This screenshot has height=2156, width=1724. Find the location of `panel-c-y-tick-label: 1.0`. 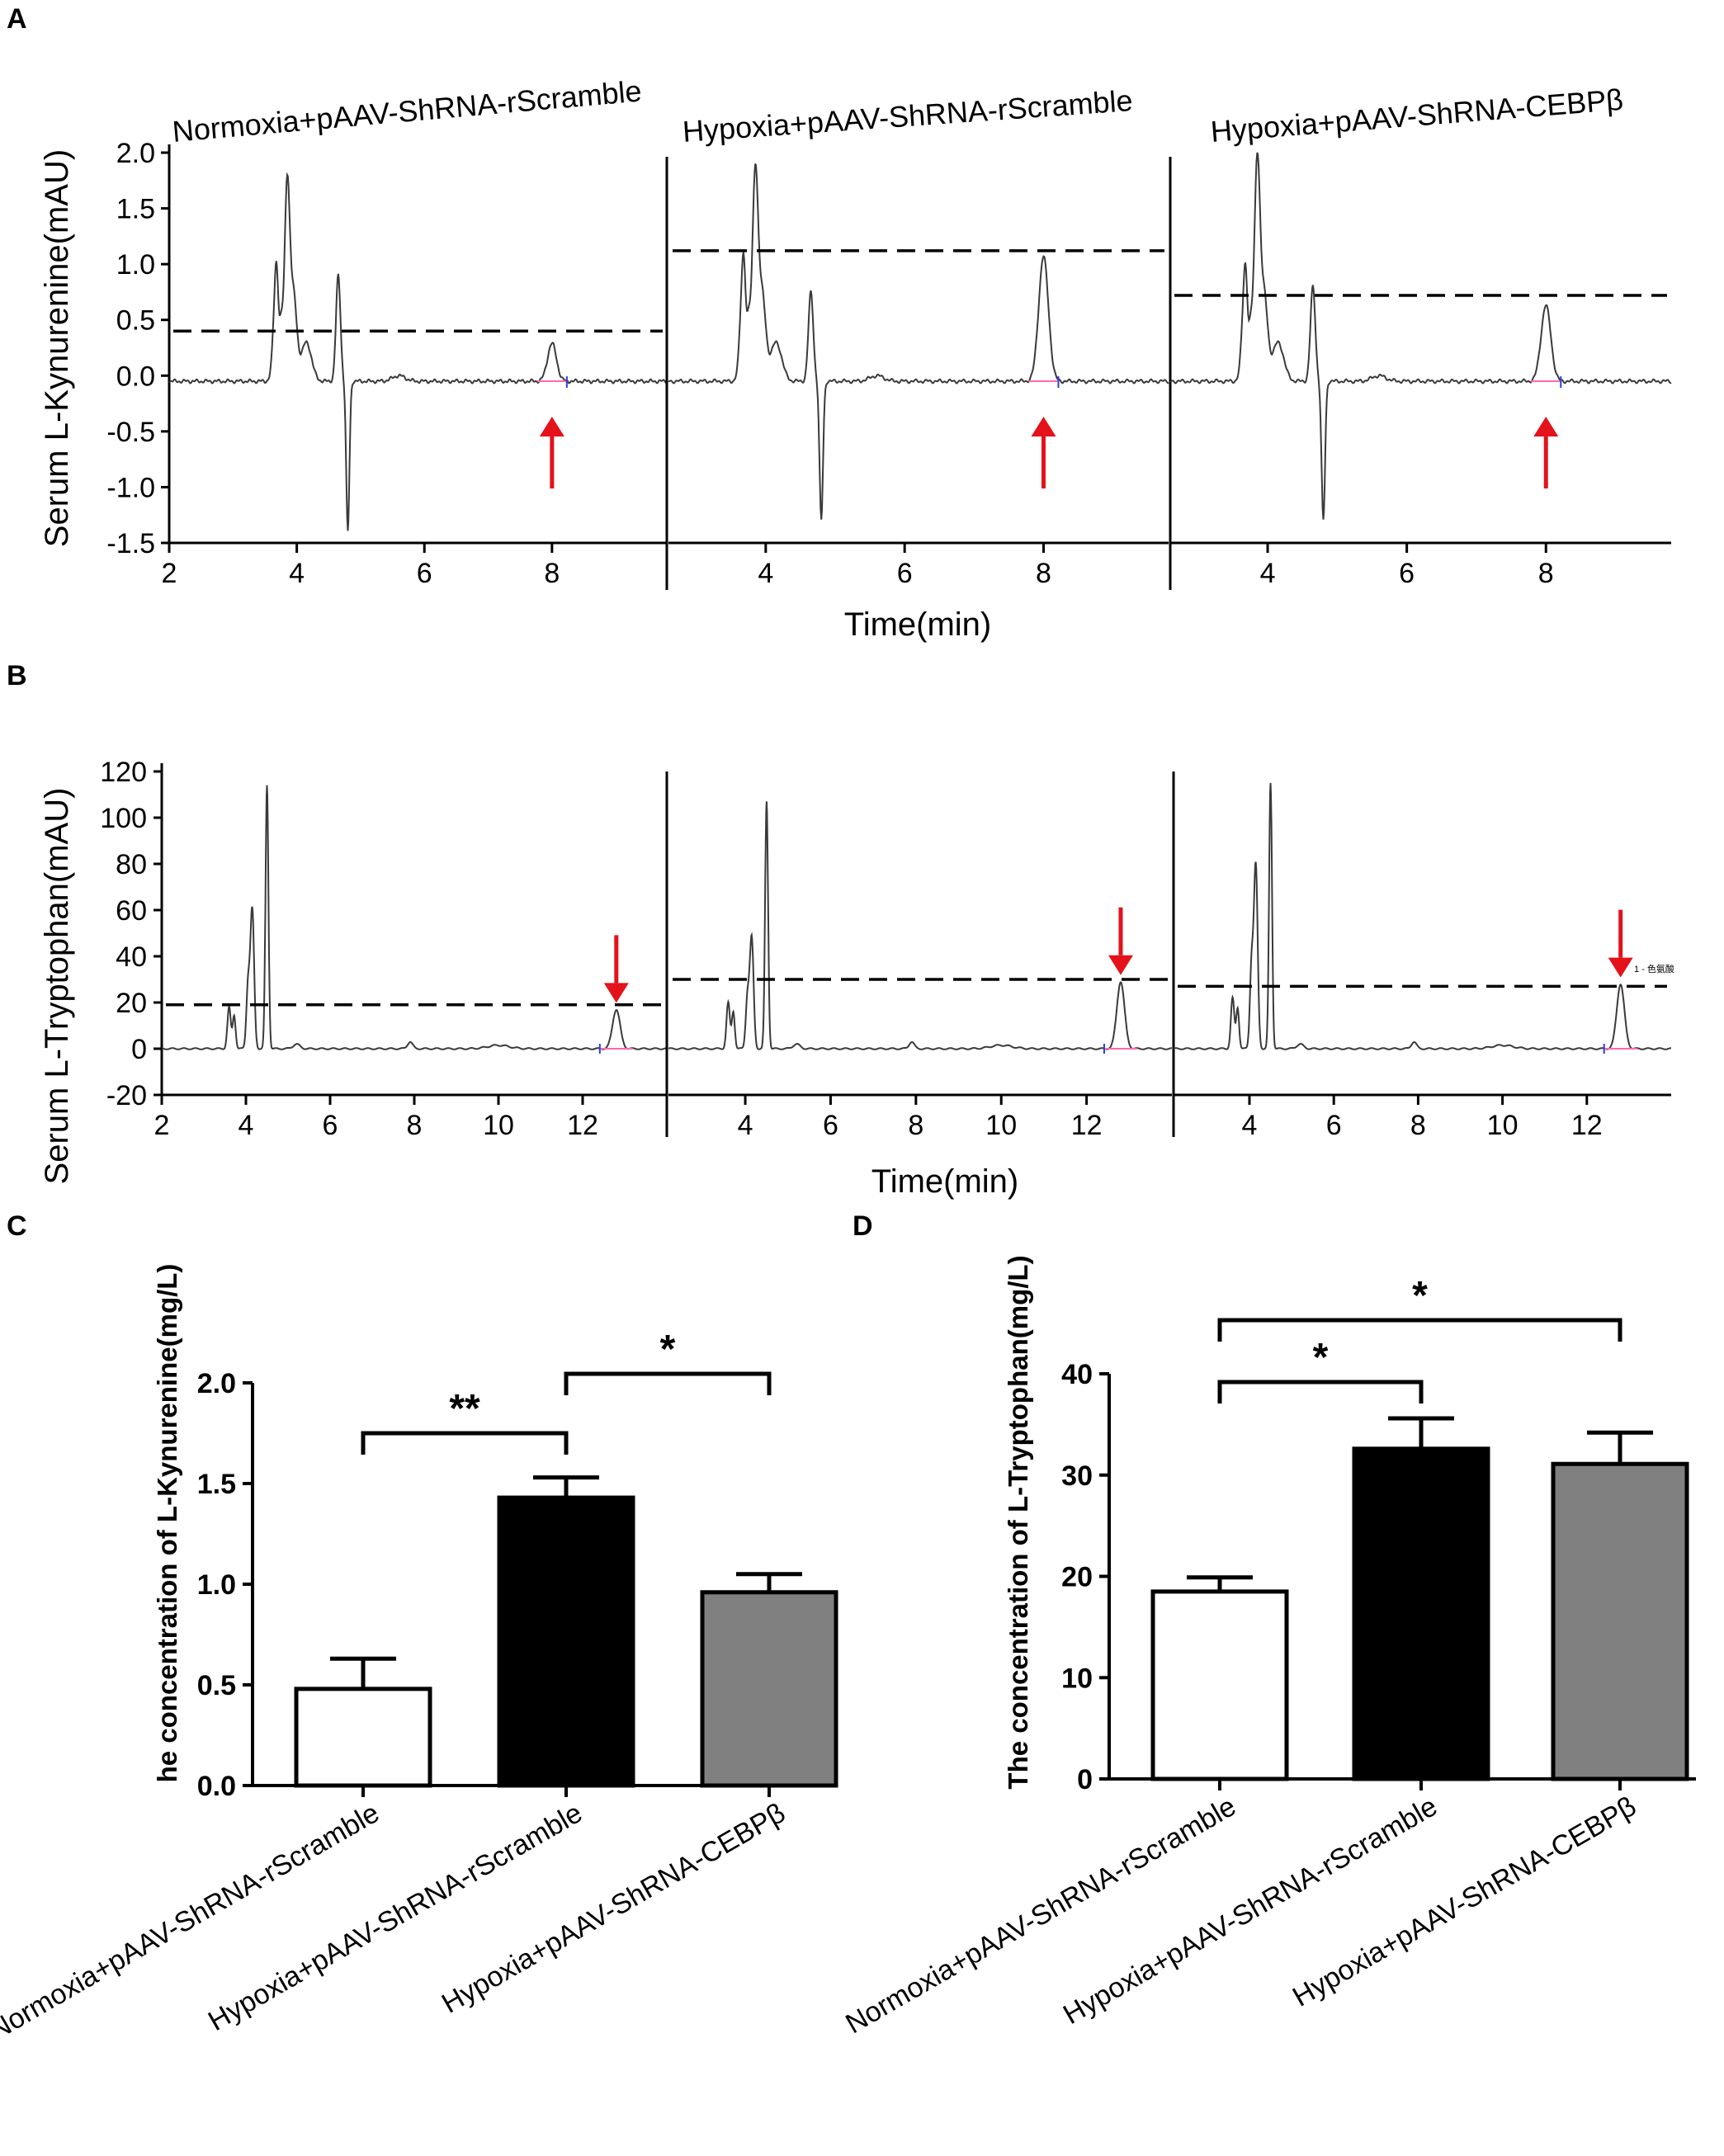

panel-c-y-tick-label: 1.0 is located at coordinates (216, 1585).